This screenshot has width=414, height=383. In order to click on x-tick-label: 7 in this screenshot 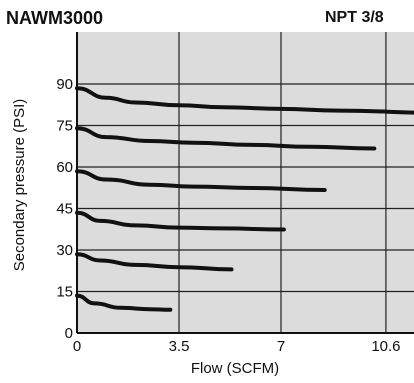, I will do `click(281, 346)`.